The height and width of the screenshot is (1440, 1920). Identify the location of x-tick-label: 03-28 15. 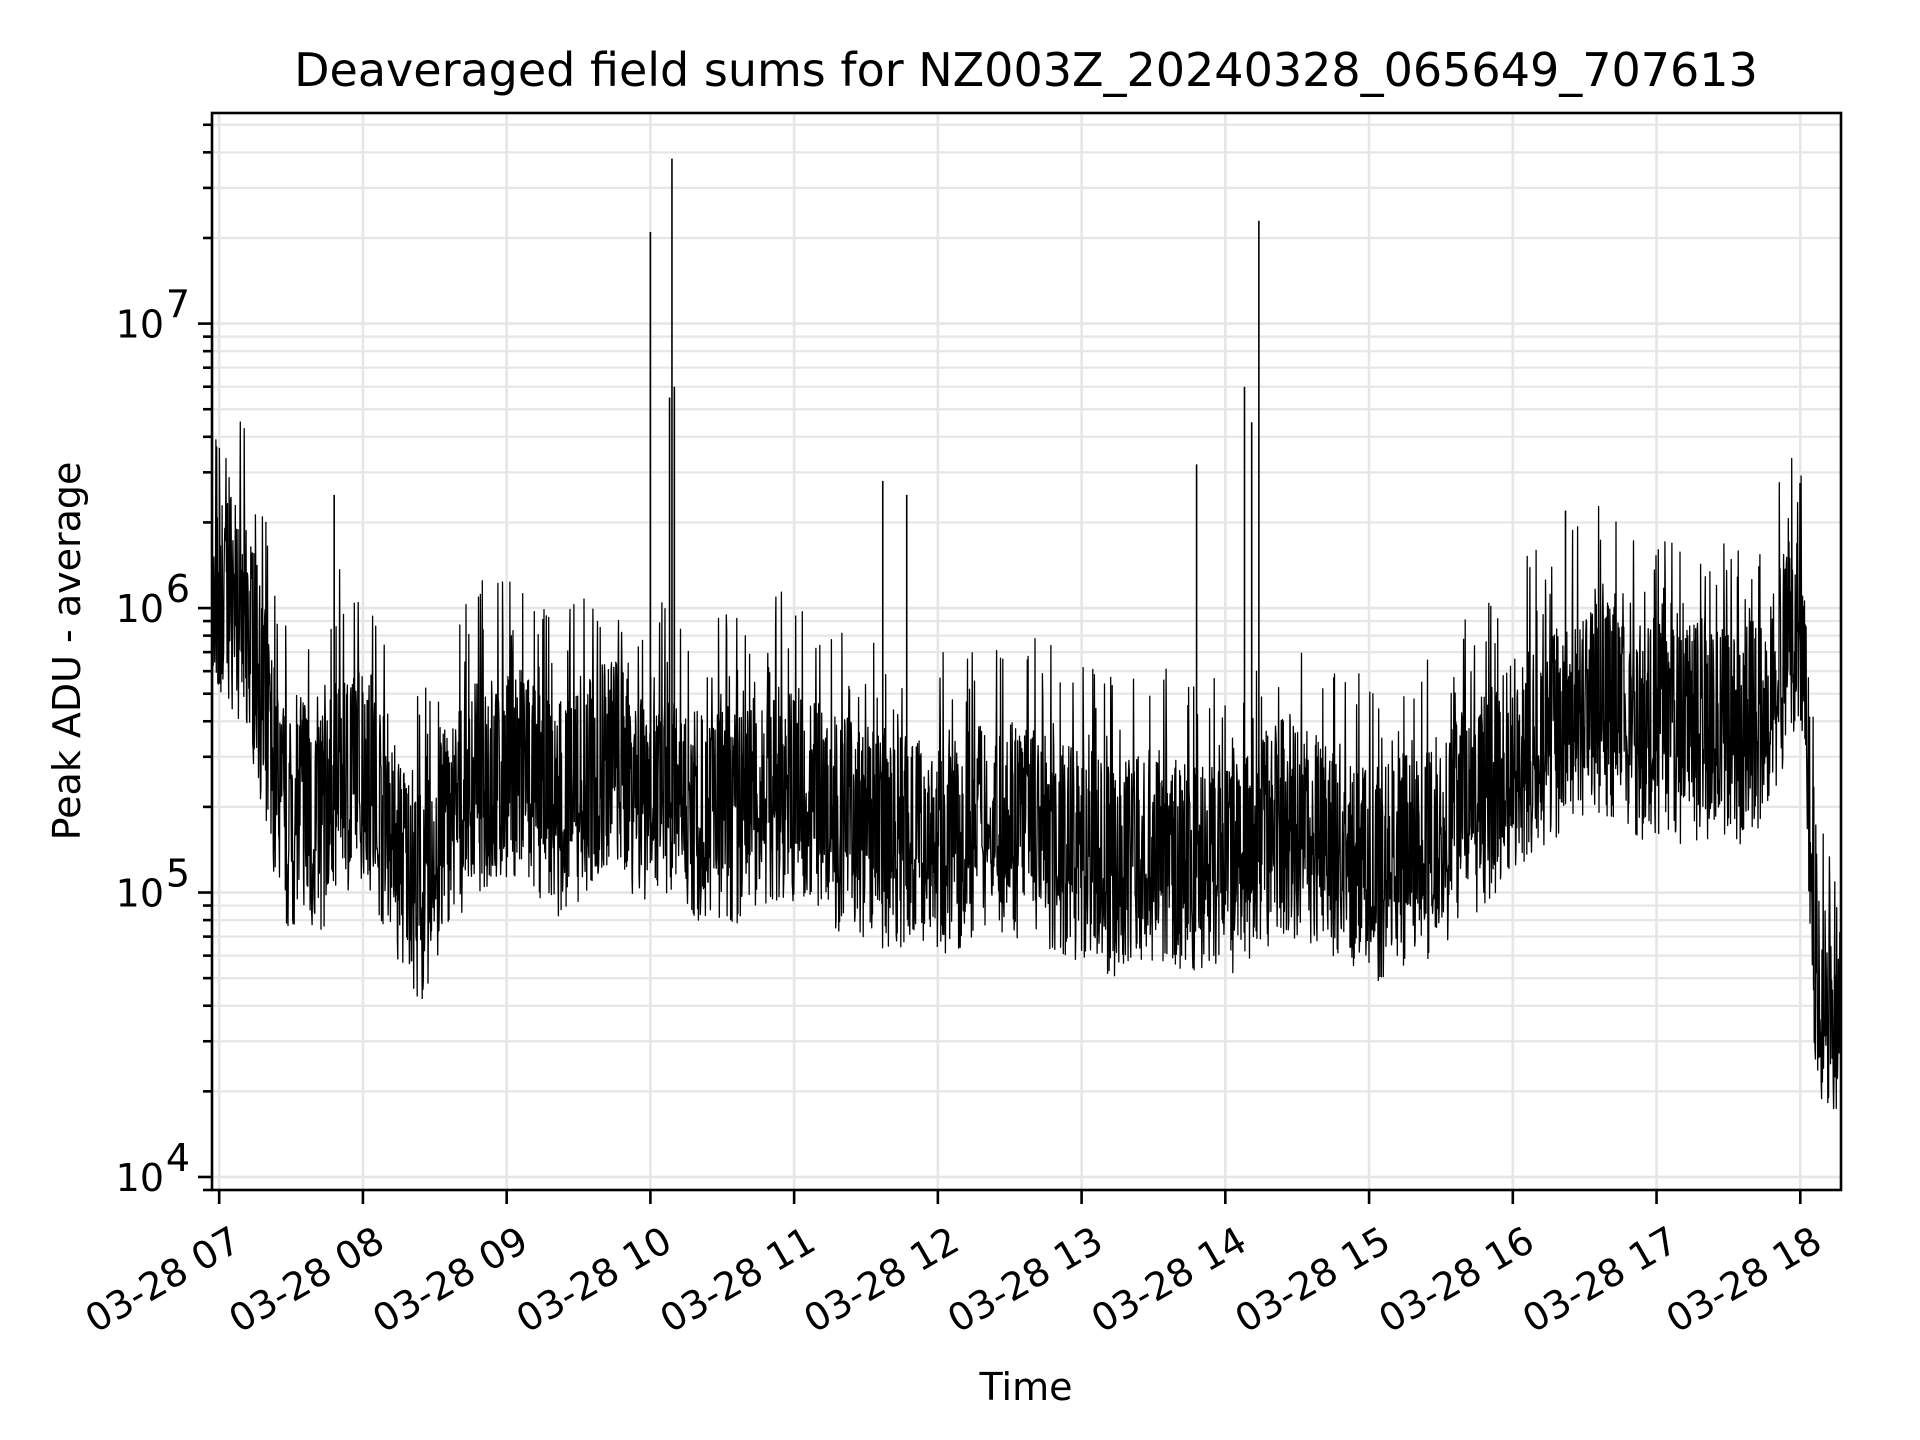
(1313, 1280).